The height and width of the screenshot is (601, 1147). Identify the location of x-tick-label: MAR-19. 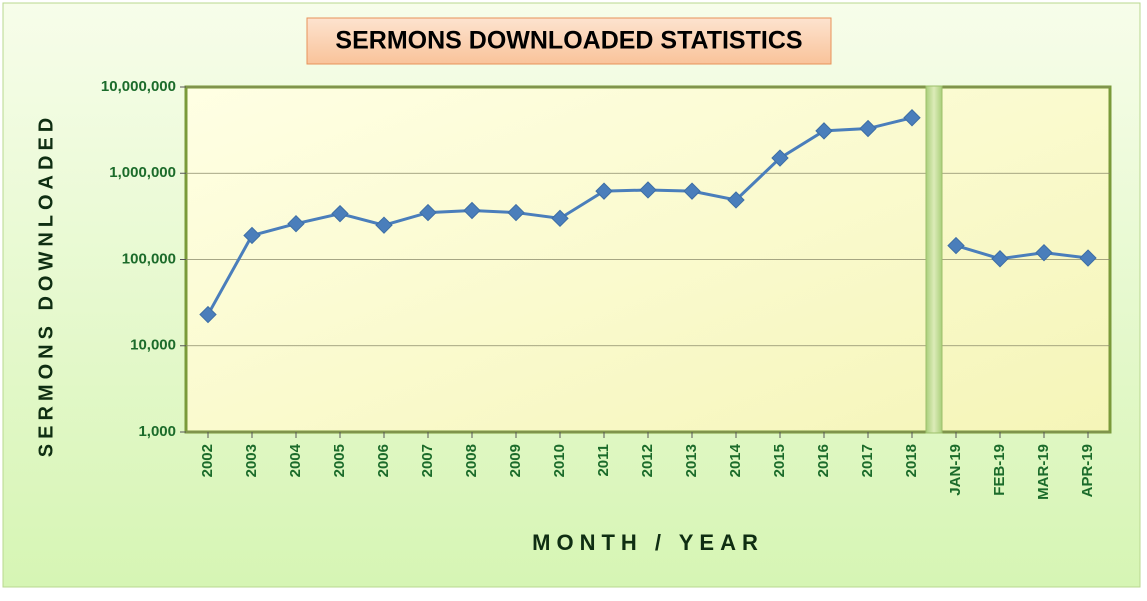
(1043, 472).